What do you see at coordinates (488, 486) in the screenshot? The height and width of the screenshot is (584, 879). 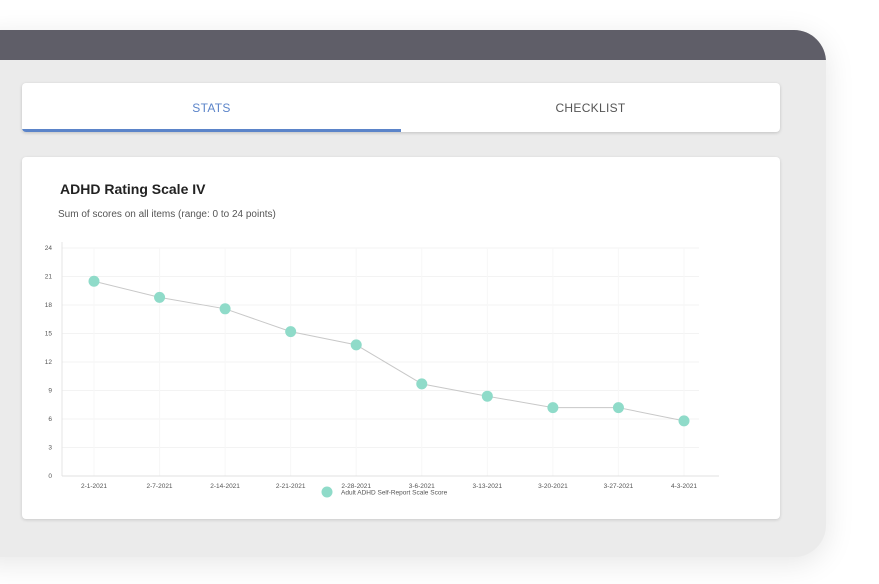 I see `x-tick-label: 3-13-2021` at bounding box center [488, 486].